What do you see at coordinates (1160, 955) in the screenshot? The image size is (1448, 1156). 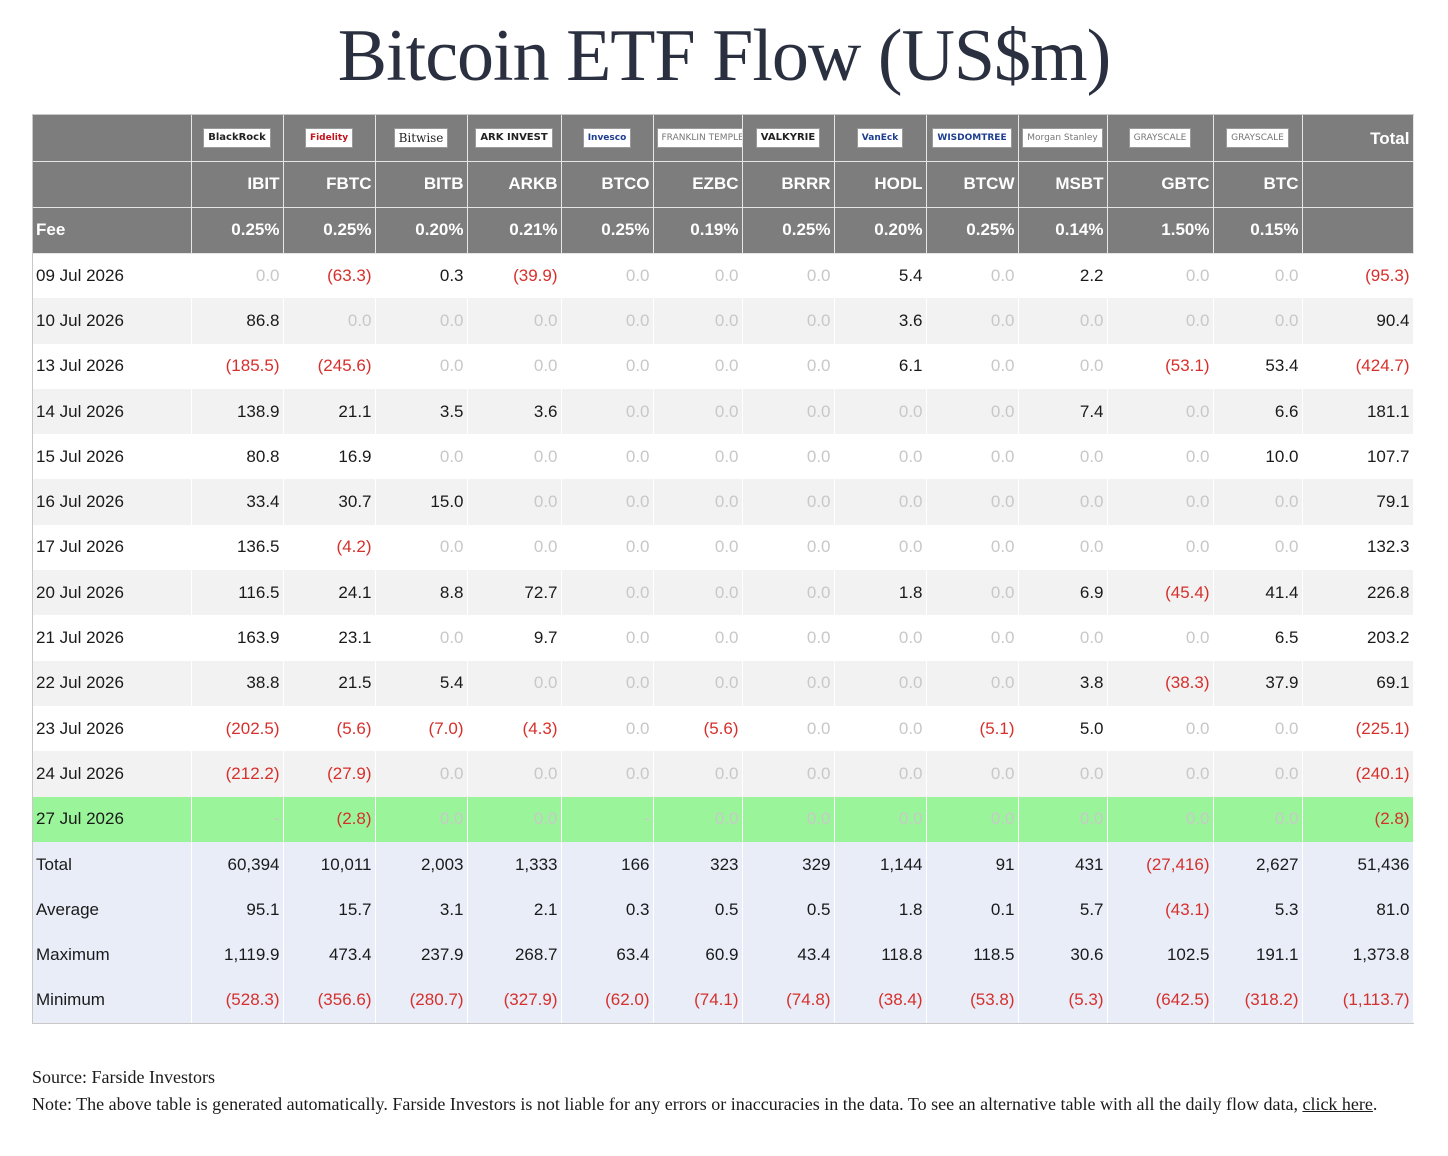 I see `summary-cell: 102.5` at bounding box center [1160, 955].